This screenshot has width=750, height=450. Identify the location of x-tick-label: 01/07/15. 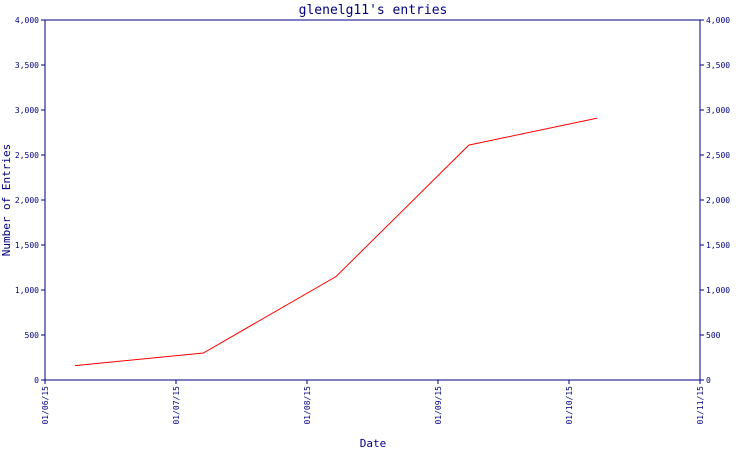
(176, 405).